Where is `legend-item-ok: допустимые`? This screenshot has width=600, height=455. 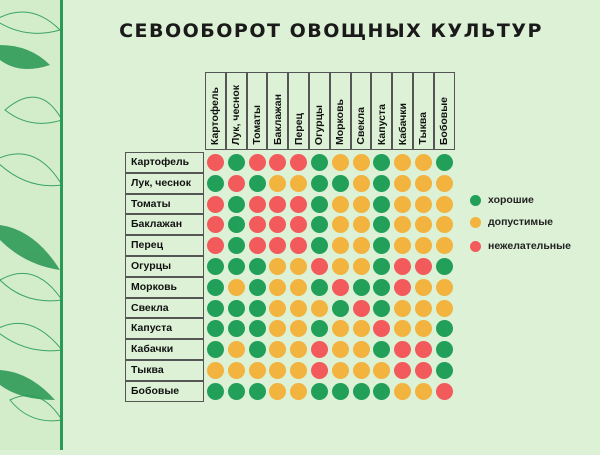
legend-item-ok: допустимые is located at coordinates (511, 222).